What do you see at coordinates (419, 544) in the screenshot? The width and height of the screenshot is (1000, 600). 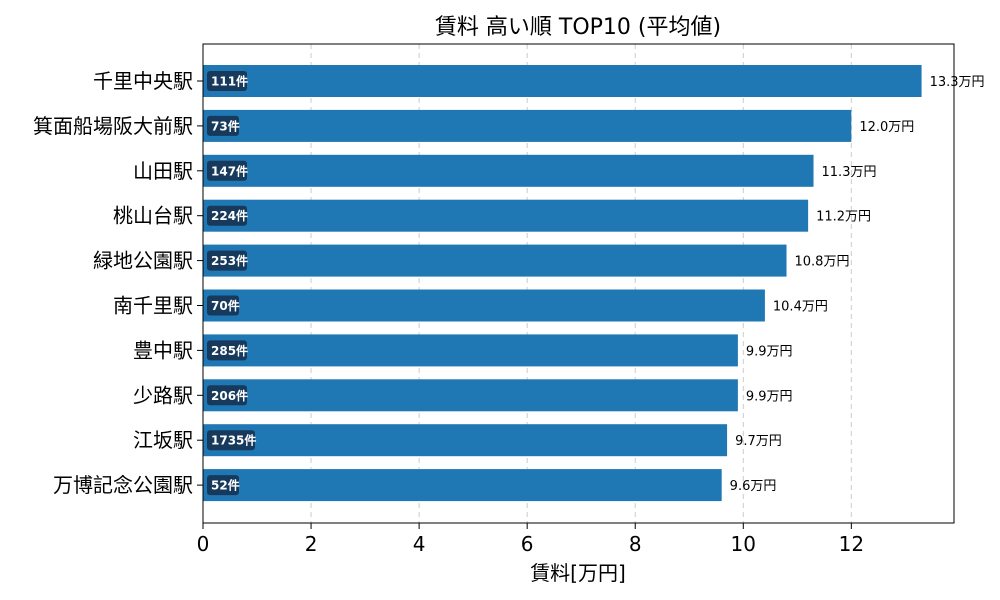 I see `x-tick-label: 4` at bounding box center [419, 544].